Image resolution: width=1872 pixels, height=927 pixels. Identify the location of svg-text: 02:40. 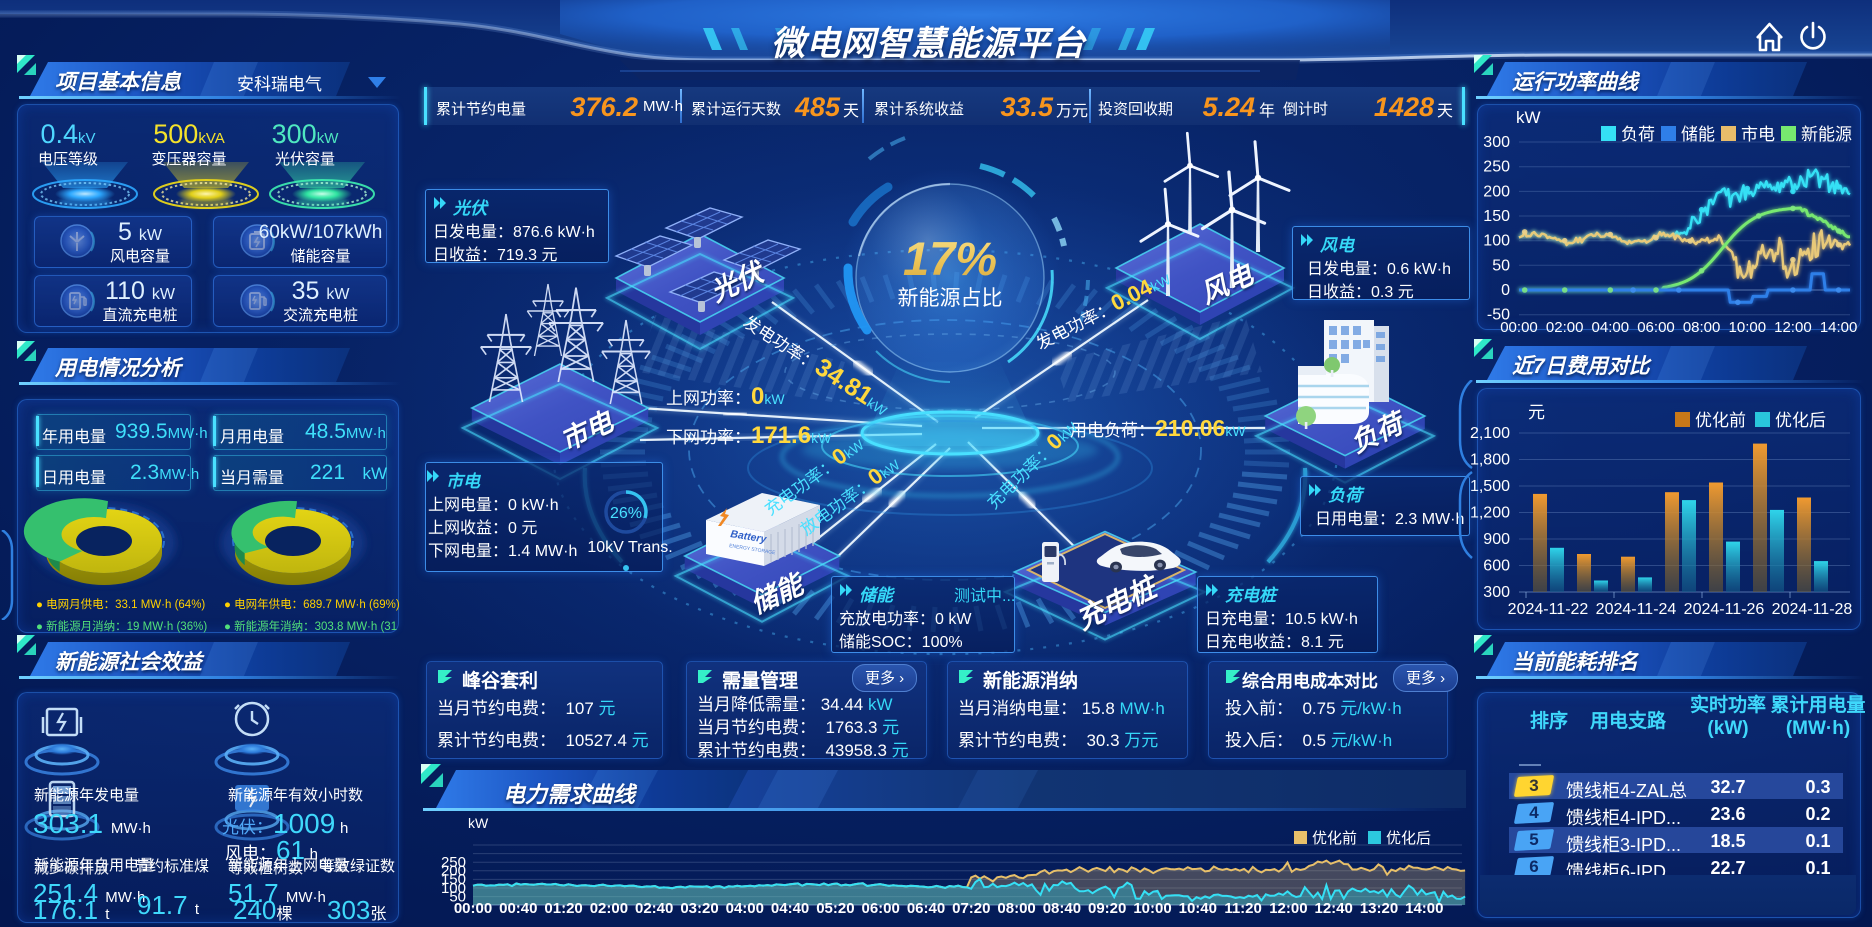
(654, 908).